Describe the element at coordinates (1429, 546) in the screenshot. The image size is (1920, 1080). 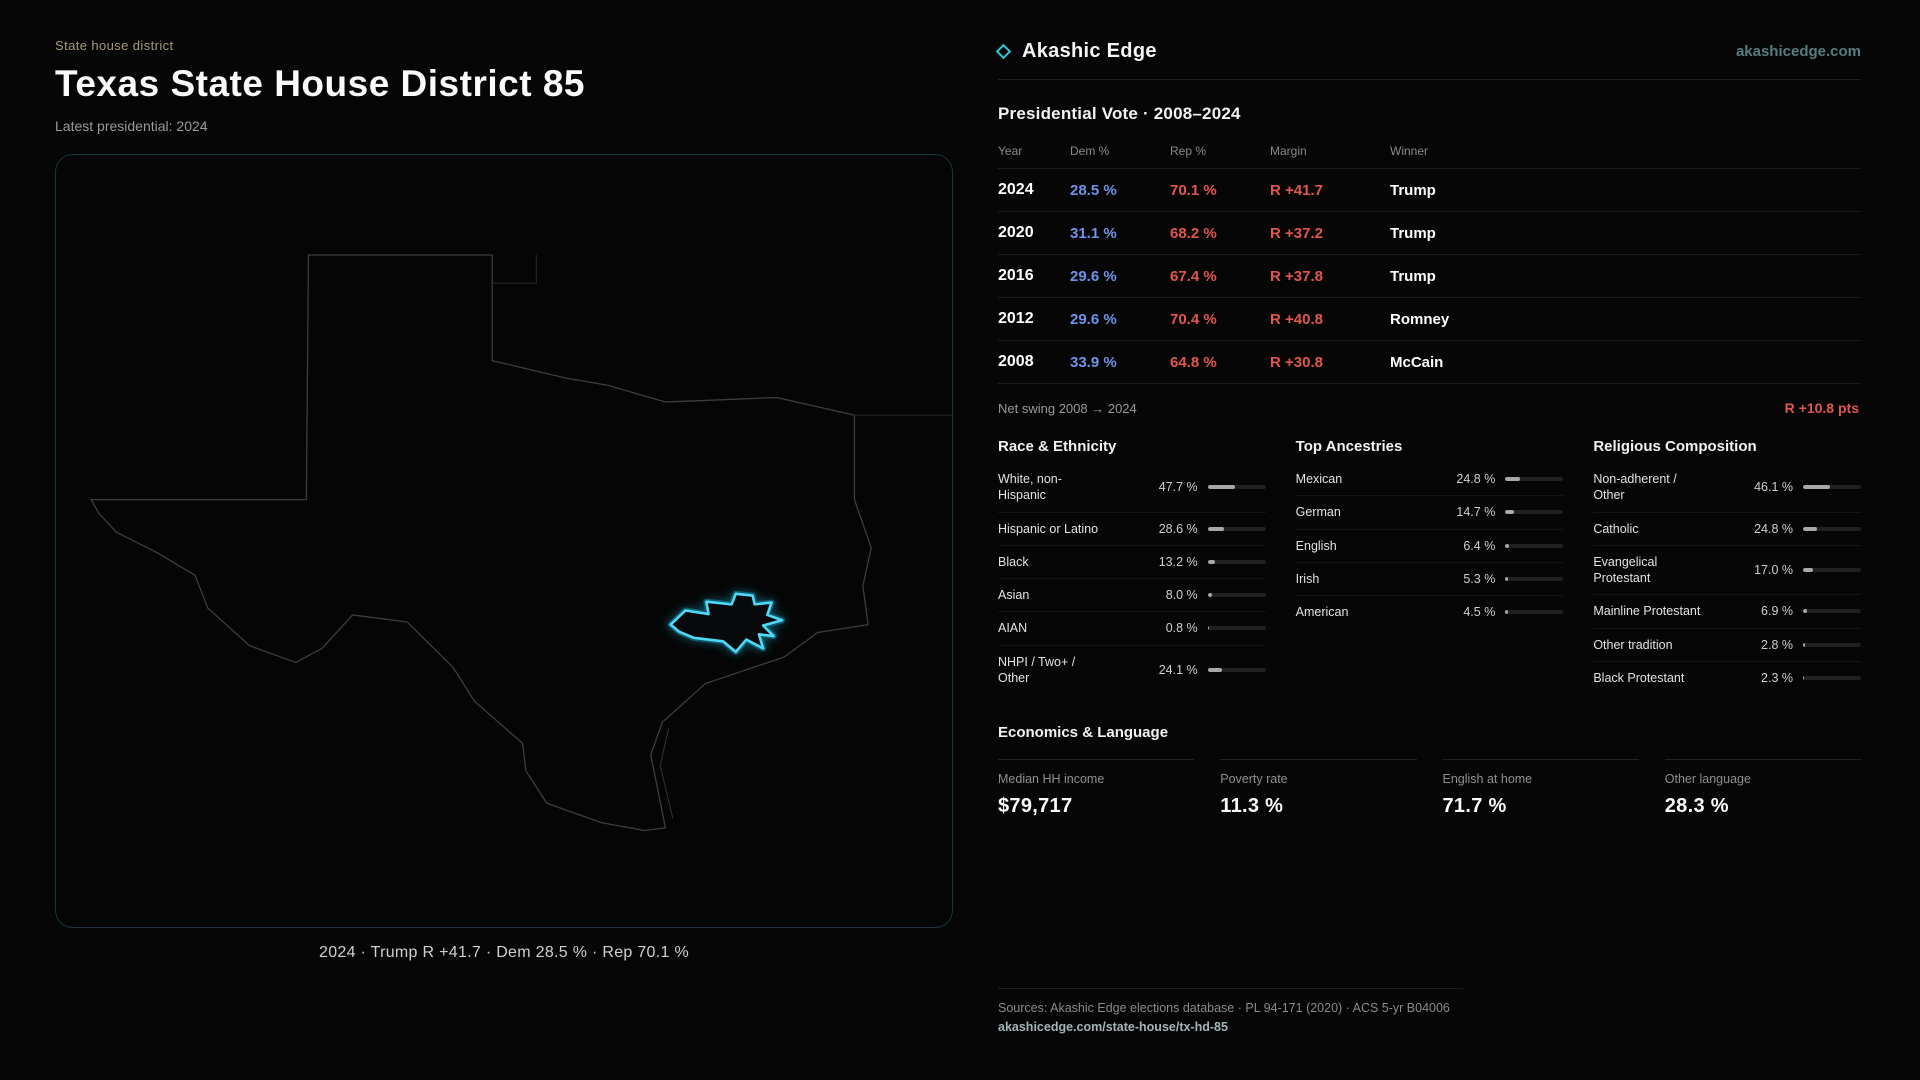
I see `stat-row: English 6.4 %` at that location.